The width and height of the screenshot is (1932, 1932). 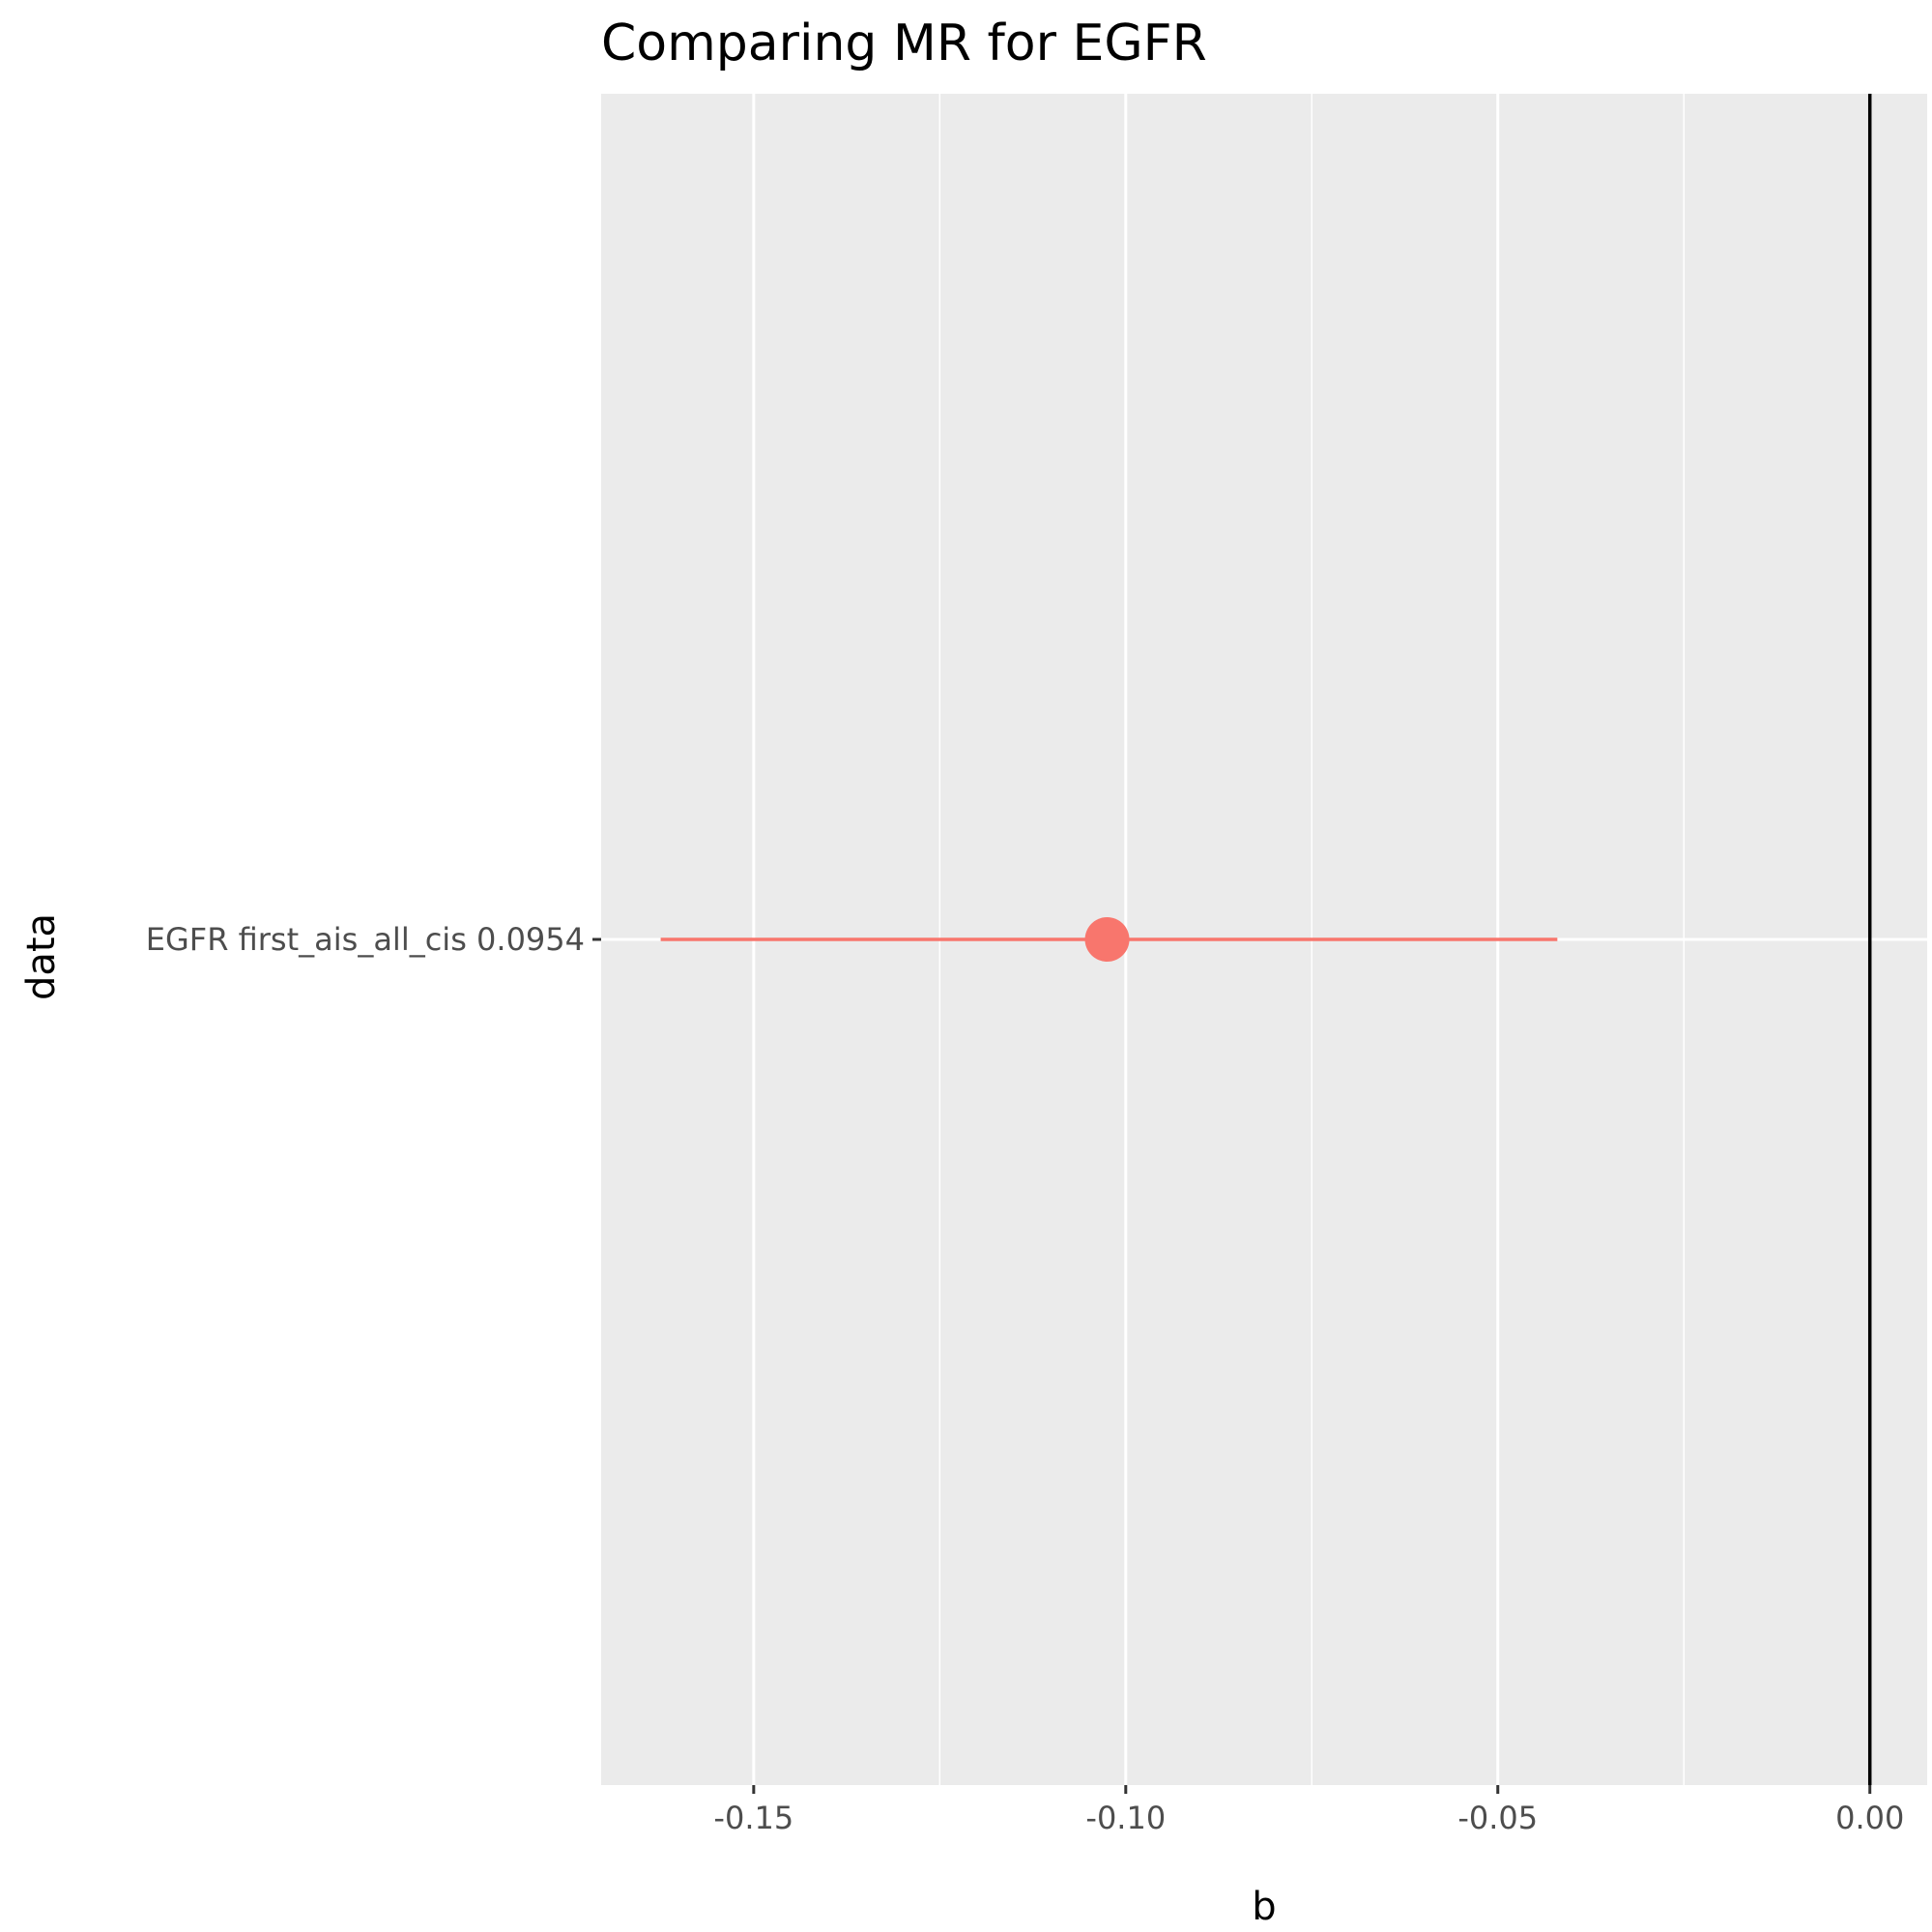 What do you see at coordinates (1264, 1907) in the screenshot?
I see `x-axis-title: b` at bounding box center [1264, 1907].